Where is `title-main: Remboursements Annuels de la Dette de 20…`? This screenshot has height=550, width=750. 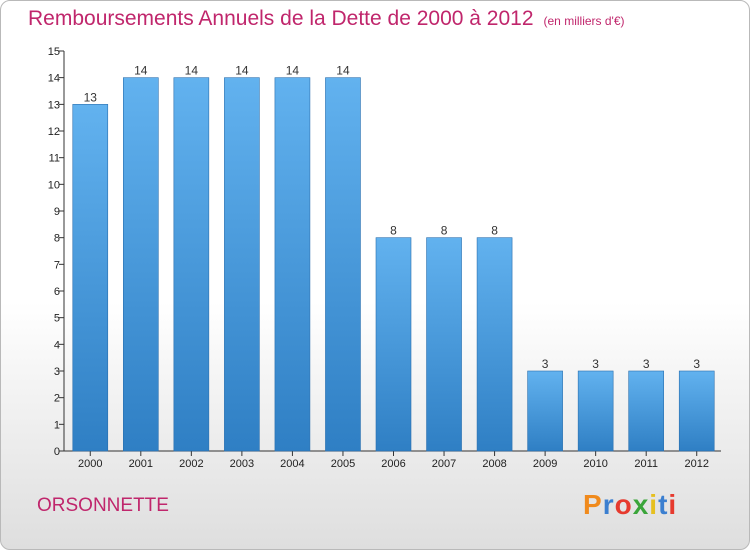
title-main: Remboursements Annuels de la Dette de 20… is located at coordinates (281, 18).